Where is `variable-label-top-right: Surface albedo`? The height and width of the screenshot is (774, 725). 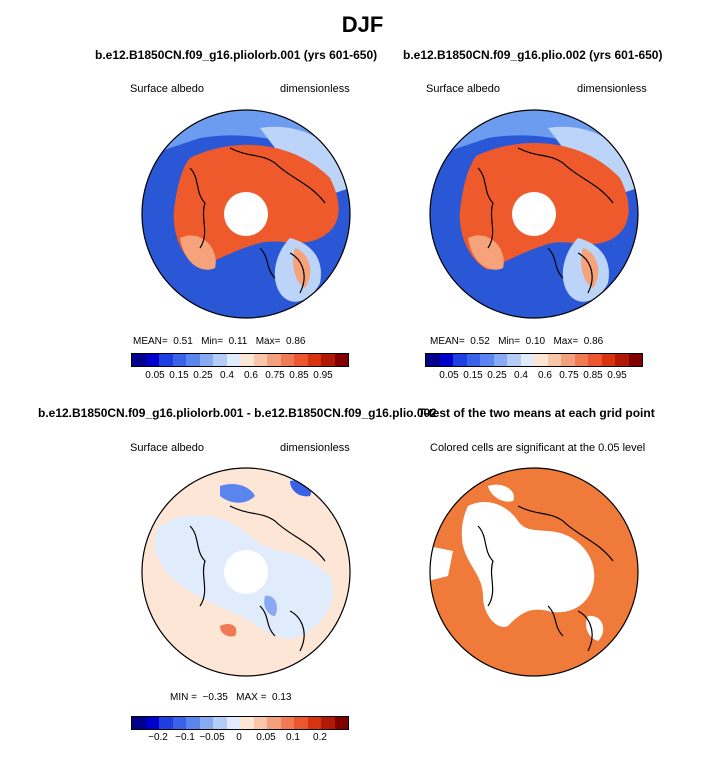
variable-label-top-right: Surface albedo is located at coordinates (463, 89).